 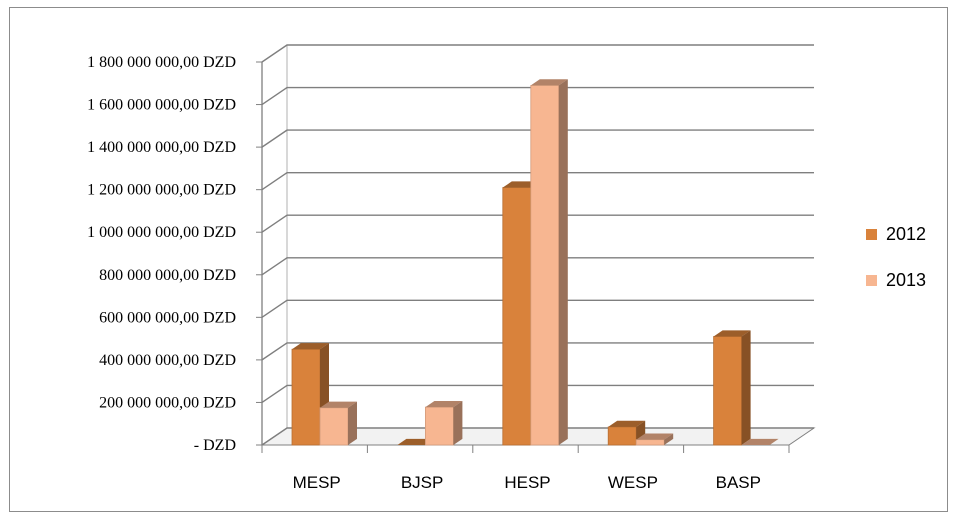 What do you see at coordinates (906, 280) in the screenshot?
I see `legend-label: 2013` at bounding box center [906, 280].